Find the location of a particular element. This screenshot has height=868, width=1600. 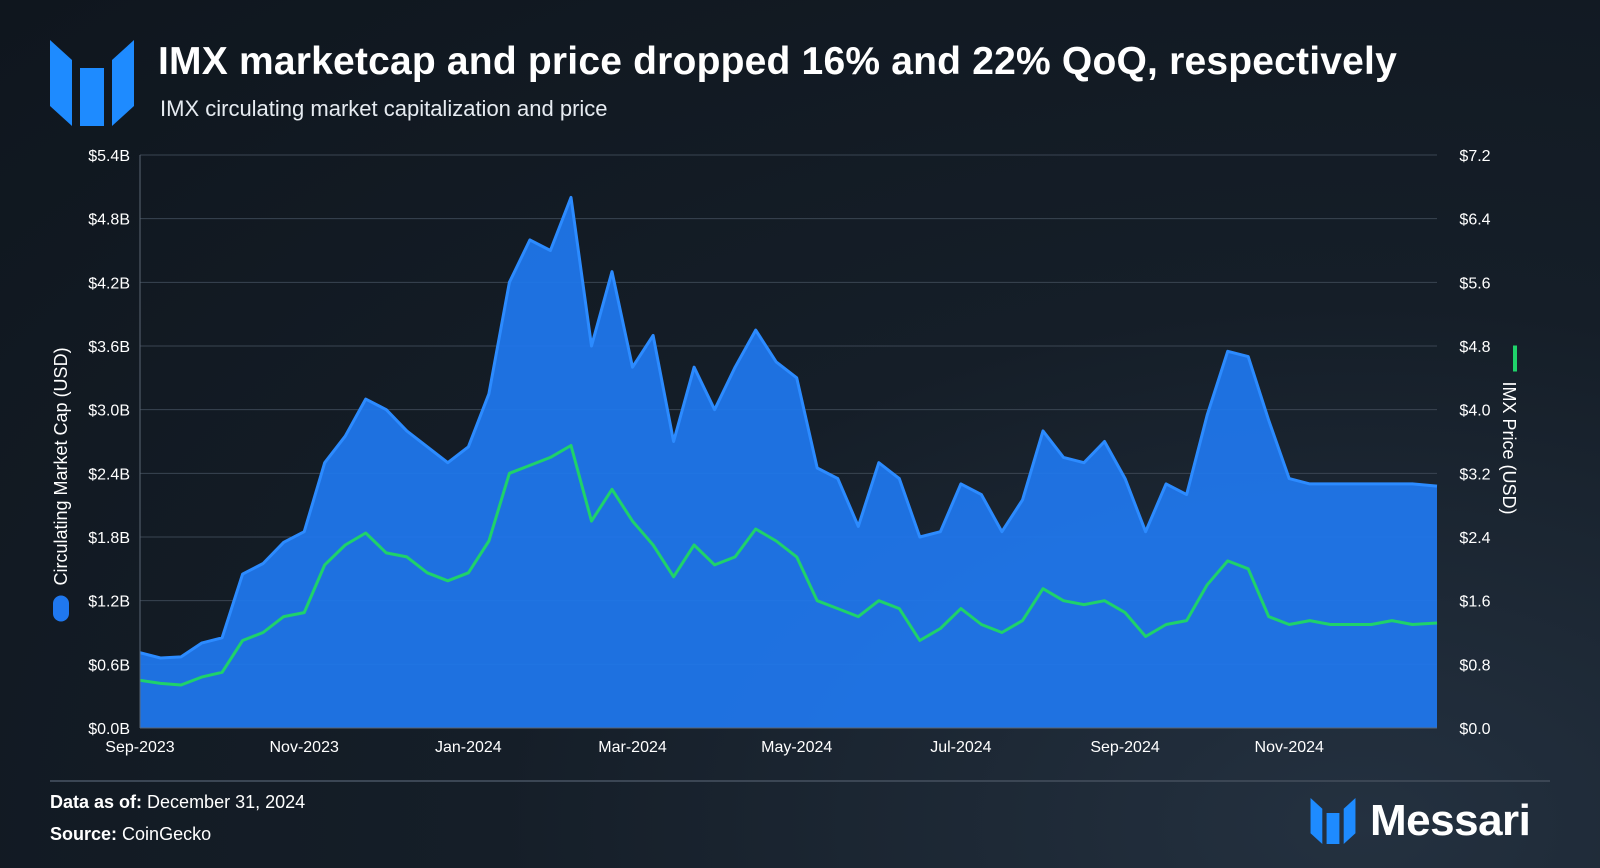

y-left-tick-label: $4.2B is located at coordinates (109, 283).